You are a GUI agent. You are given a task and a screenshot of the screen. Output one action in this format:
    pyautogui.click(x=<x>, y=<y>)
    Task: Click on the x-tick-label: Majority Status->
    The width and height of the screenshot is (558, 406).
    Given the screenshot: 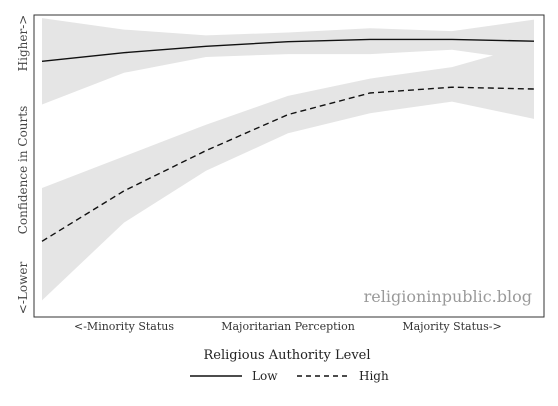 What is the action you would take?
    pyautogui.click(x=451, y=326)
    